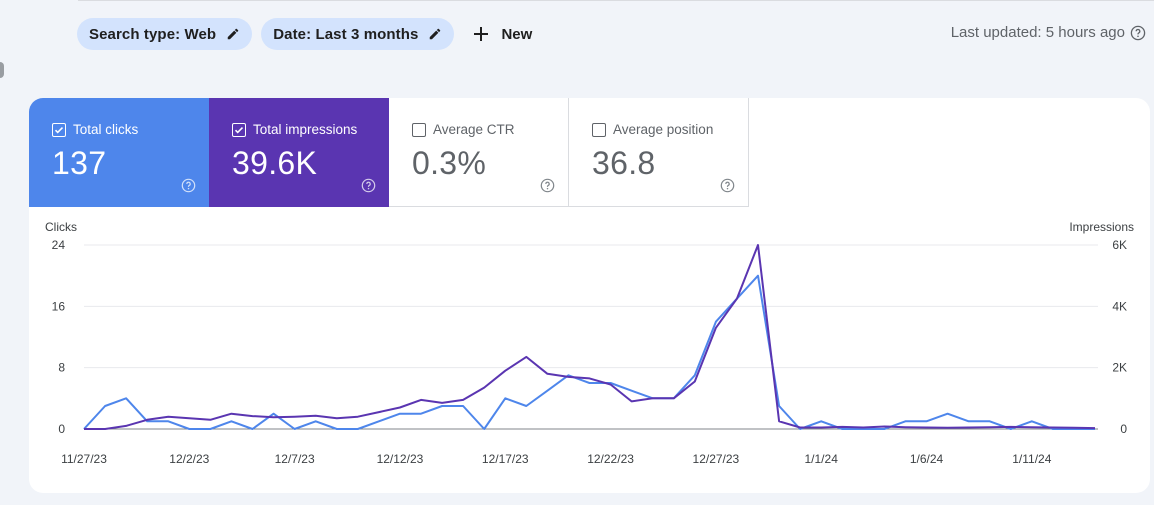 This screenshot has height=505, width=1154. I want to click on top-divider, so click(616, 0).